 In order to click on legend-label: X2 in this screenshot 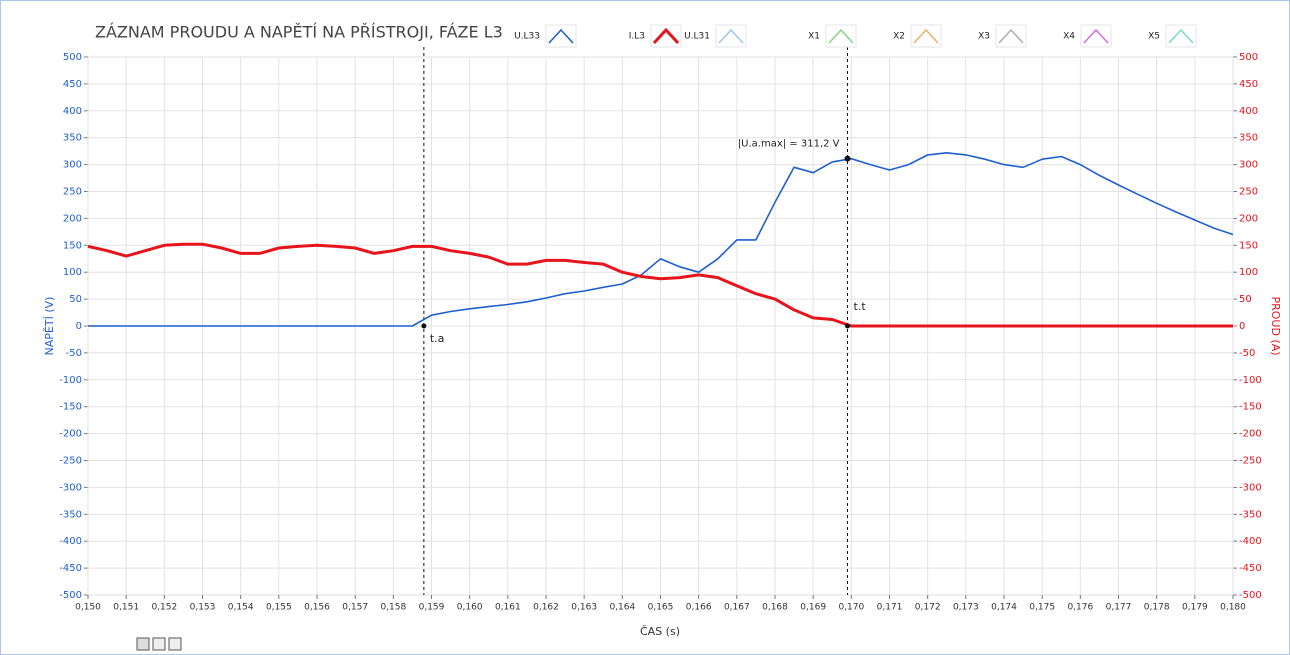, I will do `click(899, 37)`.